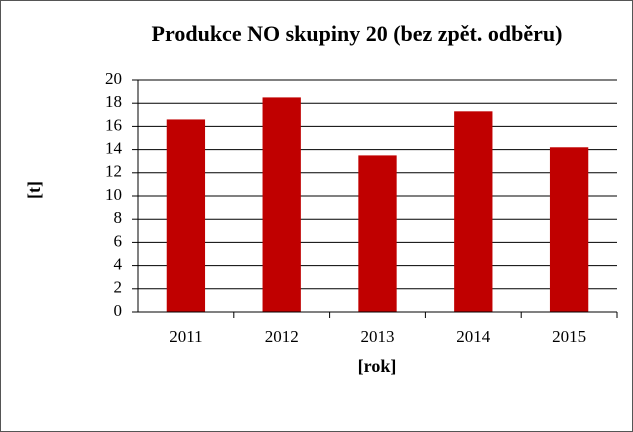 This screenshot has height=432, width=633. What do you see at coordinates (113, 171) in the screenshot?
I see `y-tick-label: 12` at bounding box center [113, 171].